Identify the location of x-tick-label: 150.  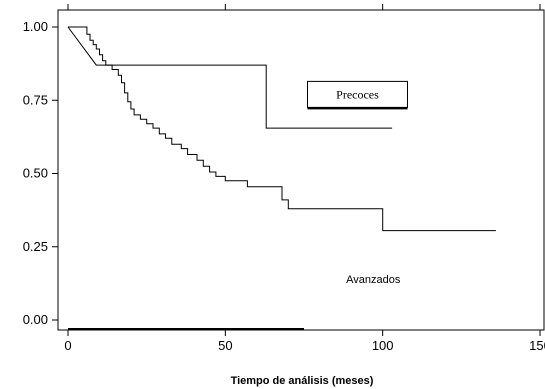
(537, 345).